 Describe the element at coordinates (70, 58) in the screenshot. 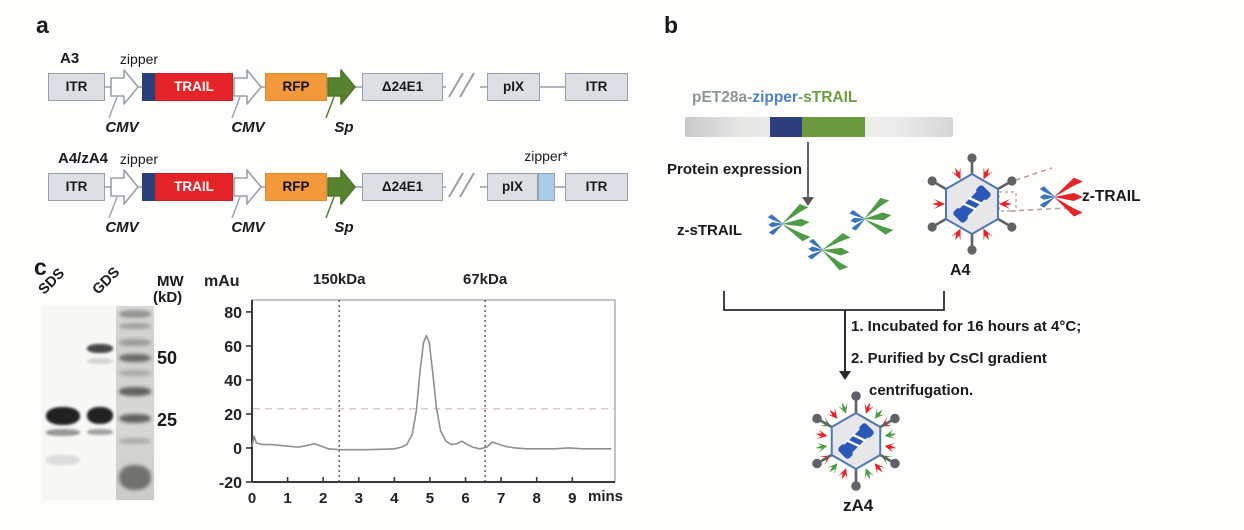

I see `construct-name-a3: A3` at that location.